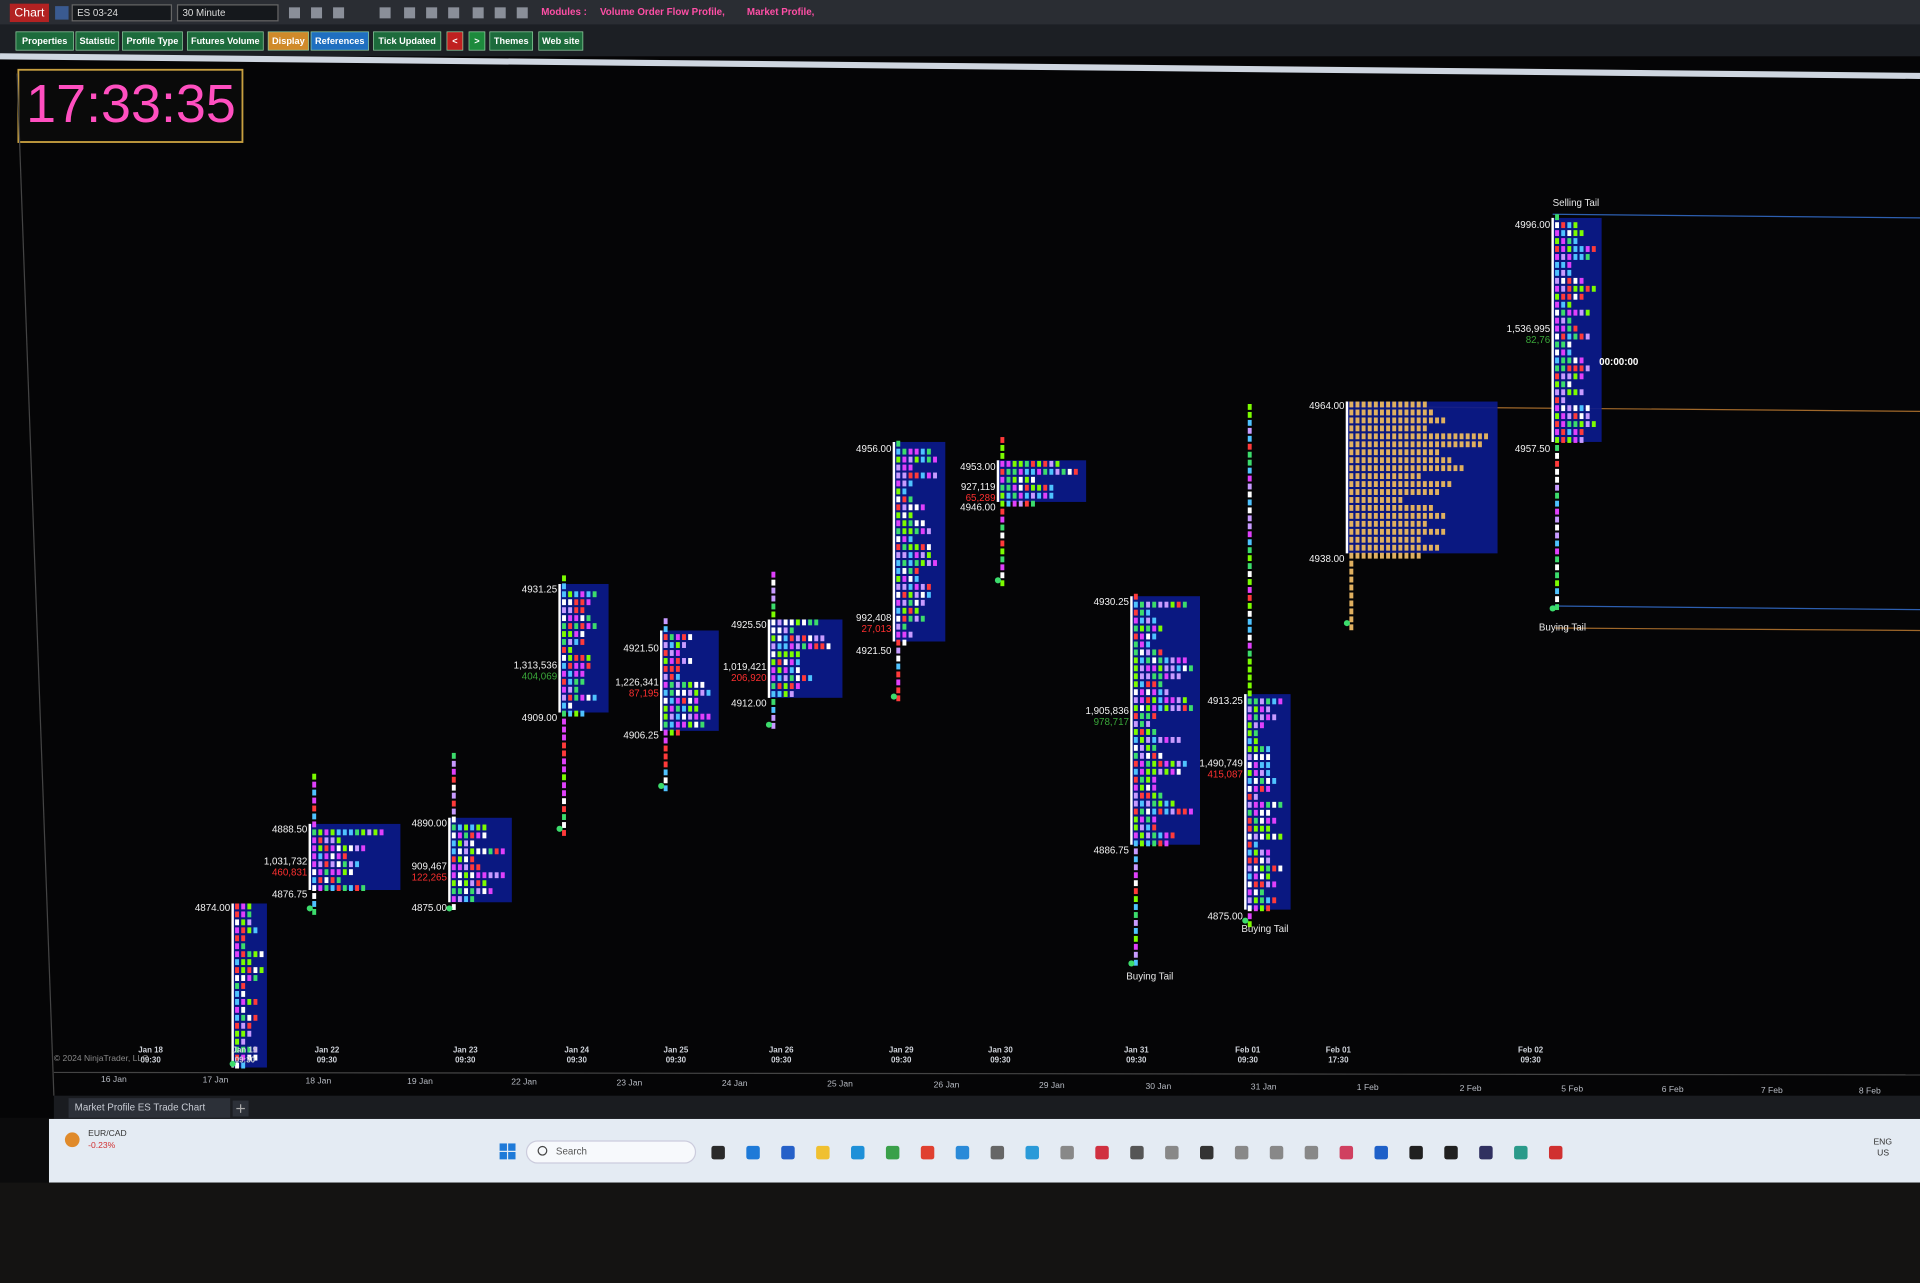  I want to click on menu-bar, so click(960, 12).